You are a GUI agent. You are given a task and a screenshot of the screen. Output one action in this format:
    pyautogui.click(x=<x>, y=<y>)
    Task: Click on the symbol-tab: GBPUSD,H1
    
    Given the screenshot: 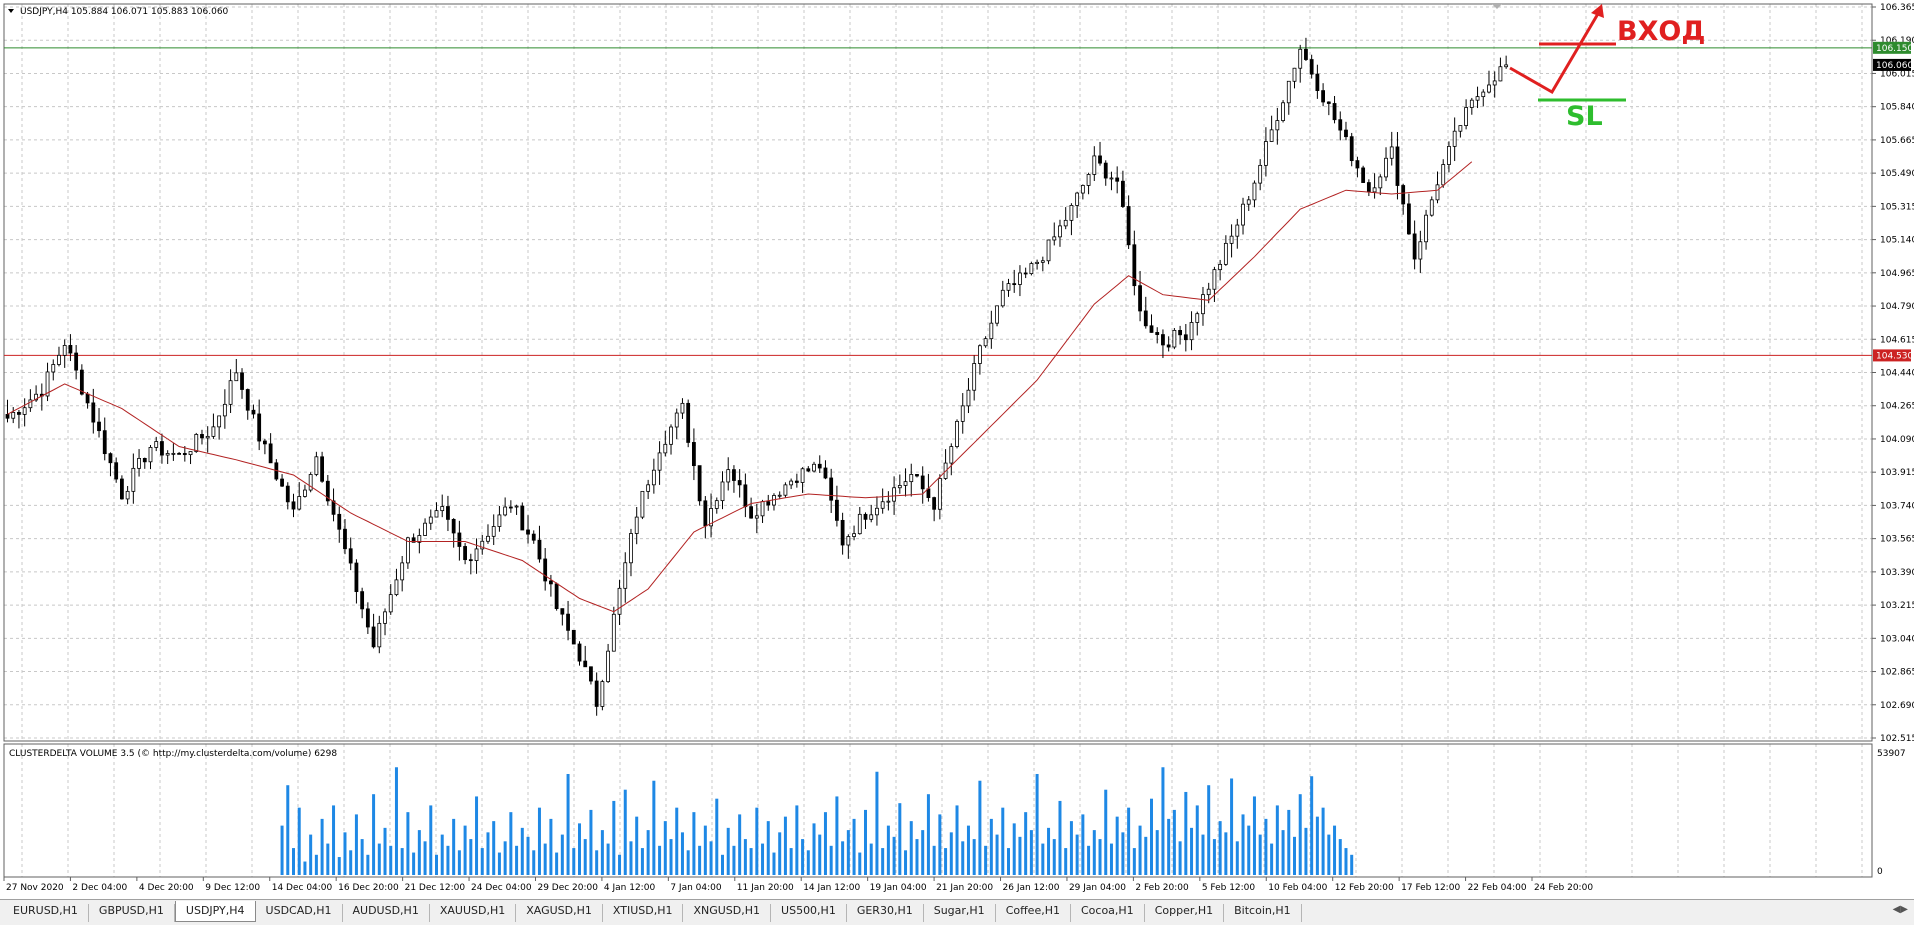 What is the action you would take?
    pyautogui.click(x=132, y=912)
    